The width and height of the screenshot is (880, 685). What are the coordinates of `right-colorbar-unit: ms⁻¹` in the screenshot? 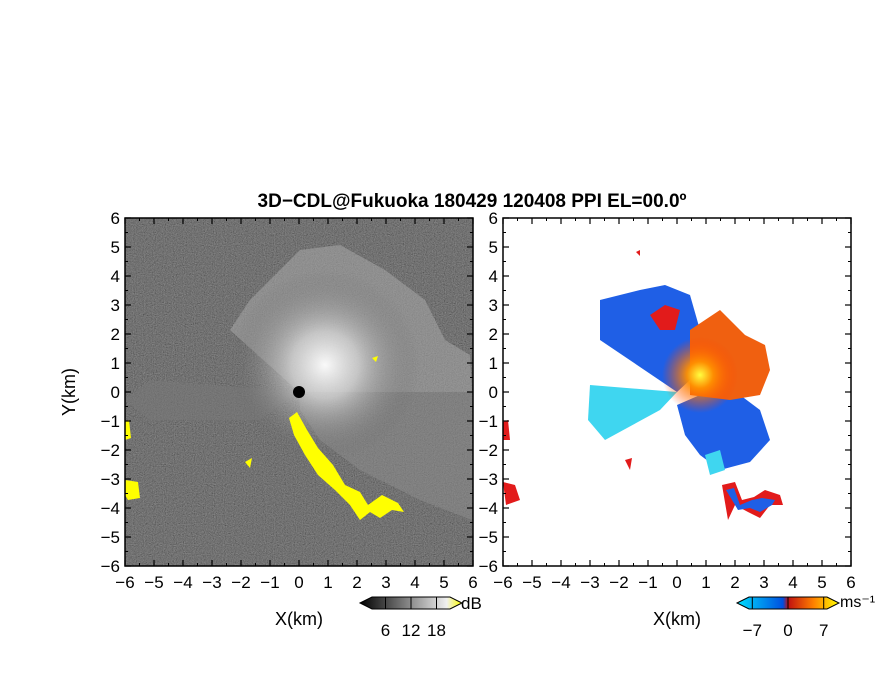 It's located at (857, 602).